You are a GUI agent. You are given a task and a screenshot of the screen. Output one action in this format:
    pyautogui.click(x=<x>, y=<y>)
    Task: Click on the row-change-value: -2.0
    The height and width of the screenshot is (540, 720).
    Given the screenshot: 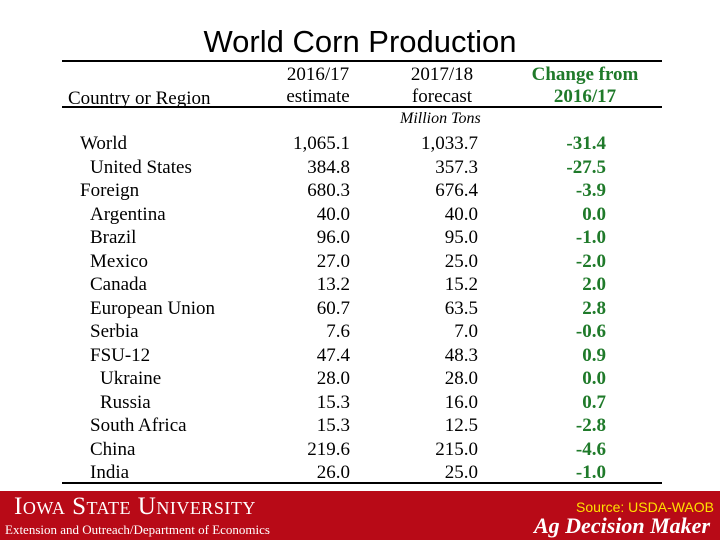 What is the action you would take?
    pyautogui.click(x=590, y=261)
    